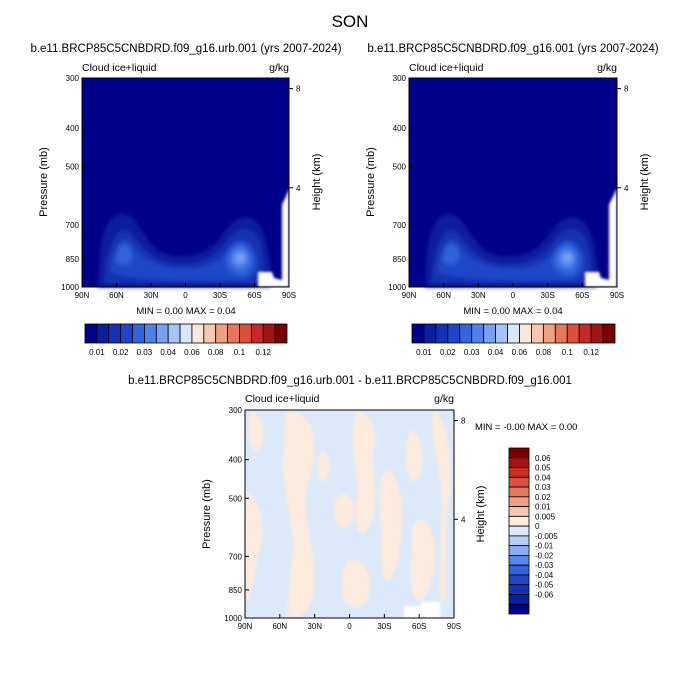  What do you see at coordinates (591, 352) in the screenshot?
I see `colorbar-label: 0.12` at bounding box center [591, 352].